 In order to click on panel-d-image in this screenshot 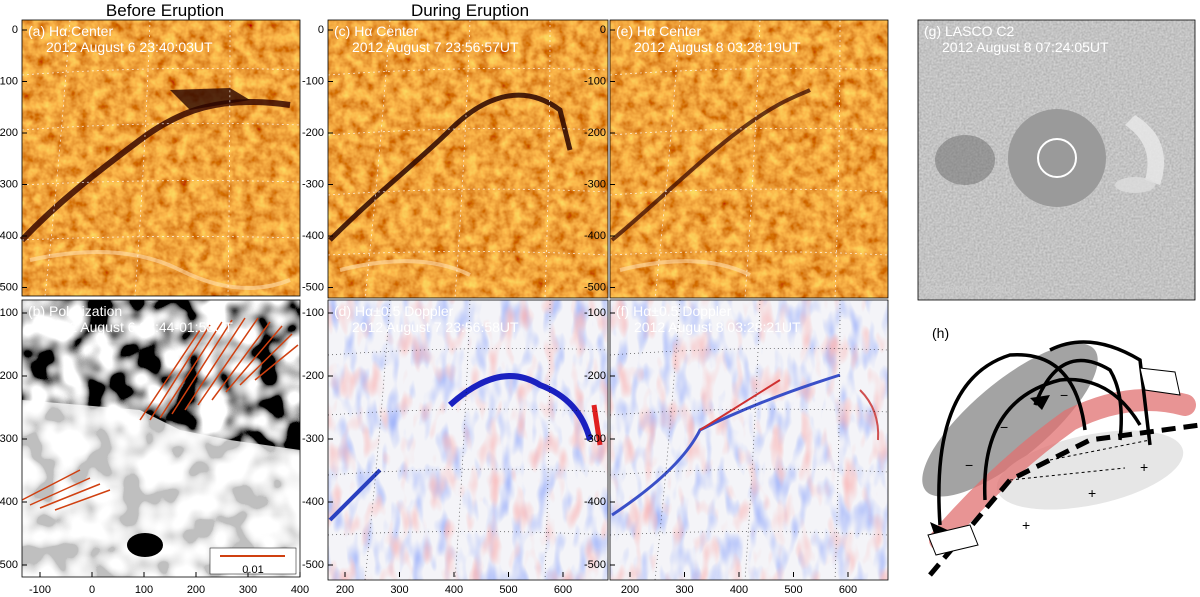, I will do `click(468, 440)`.